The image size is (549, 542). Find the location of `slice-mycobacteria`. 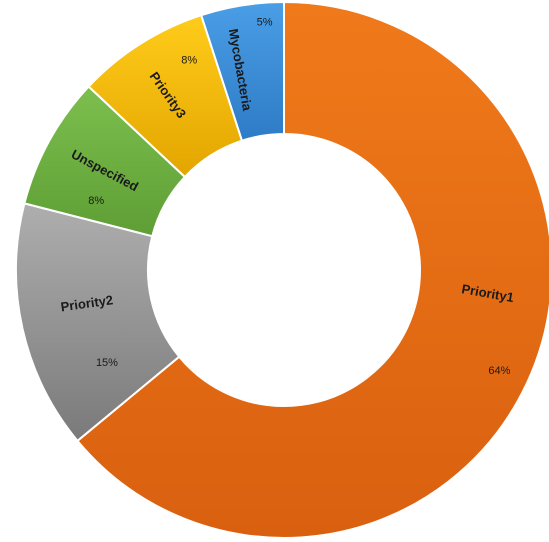

slice-mycobacteria is located at coordinates (242, 71).